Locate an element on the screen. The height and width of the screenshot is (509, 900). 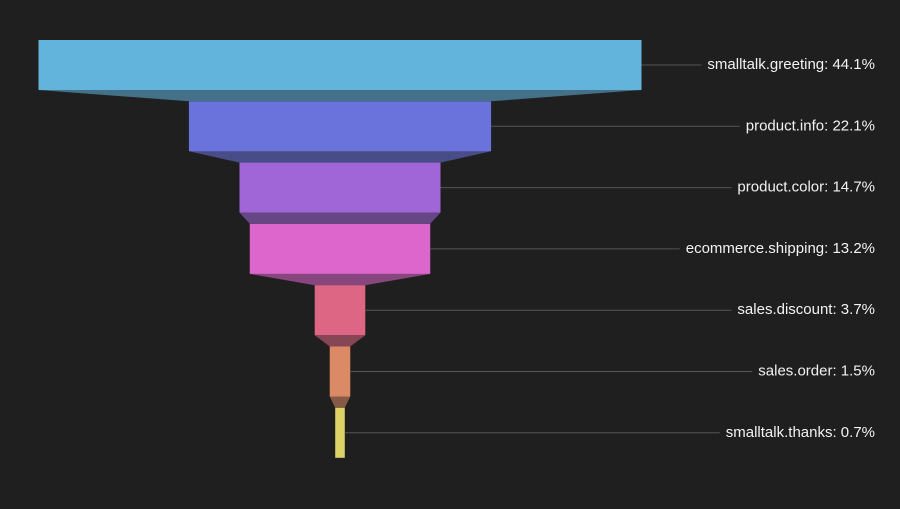
data-label: product.info: 22.1% is located at coordinates (810, 125).